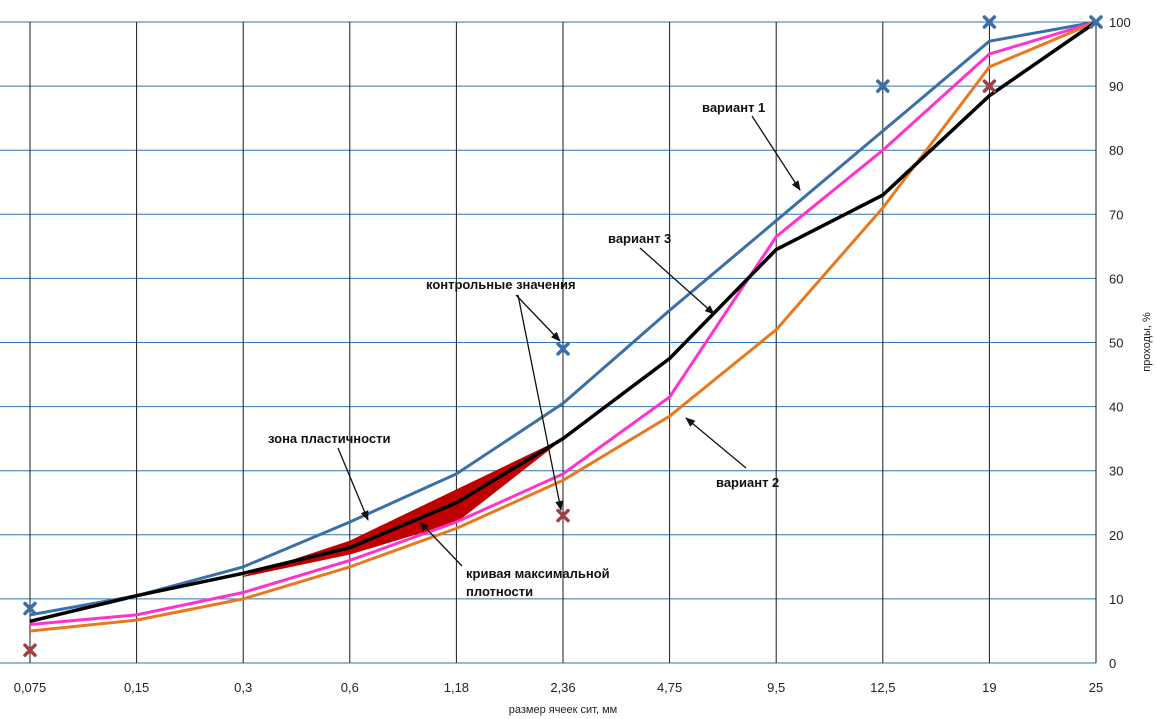 This screenshot has width=1156, height=719. What do you see at coordinates (1120, 22) in the screenshot?
I see `y-tick-label-100: 100` at bounding box center [1120, 22].